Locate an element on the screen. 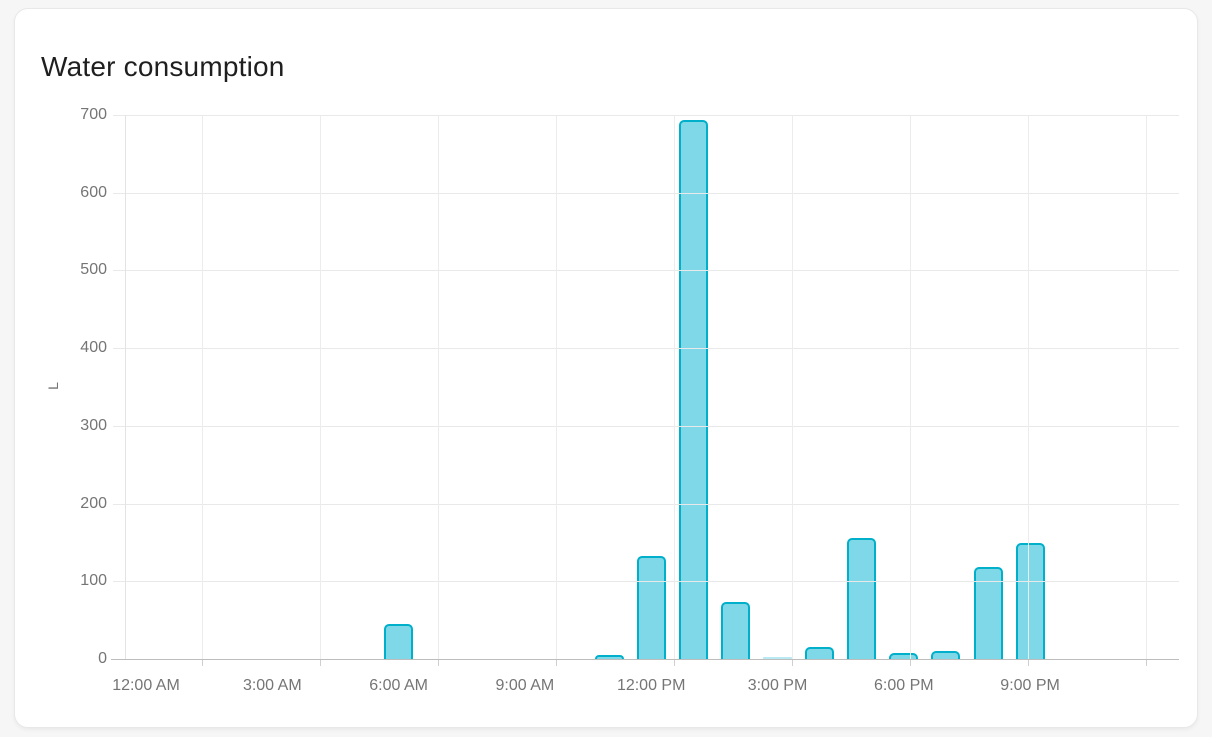 The width and height of the screenshot is (1212, 737). x-tick-label: 6:00 PM is located at coordinates (904, 685).